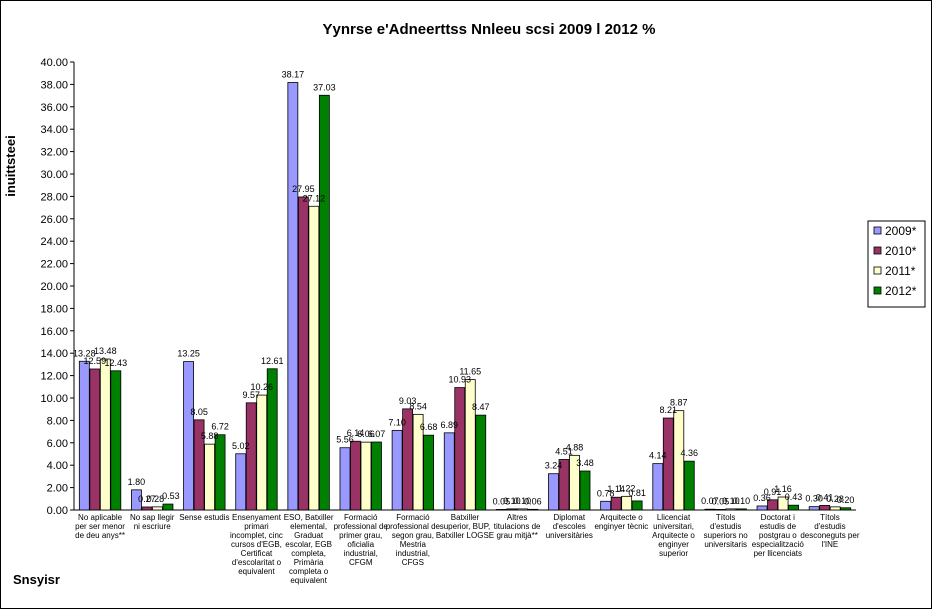 The height and width of the screenshot is (613, 932). I want to click on y-tick-label: 20.00, so click(54, 287).